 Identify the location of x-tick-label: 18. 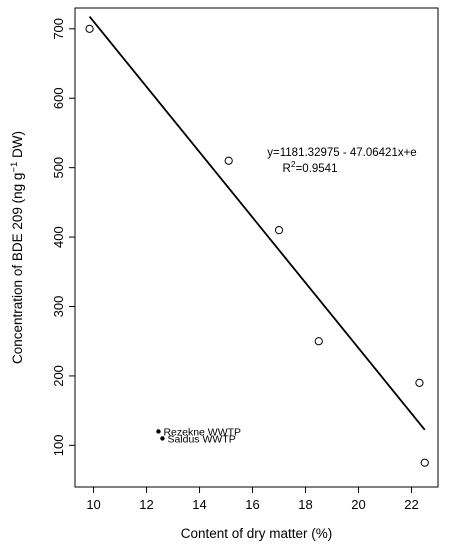
(305, 504).